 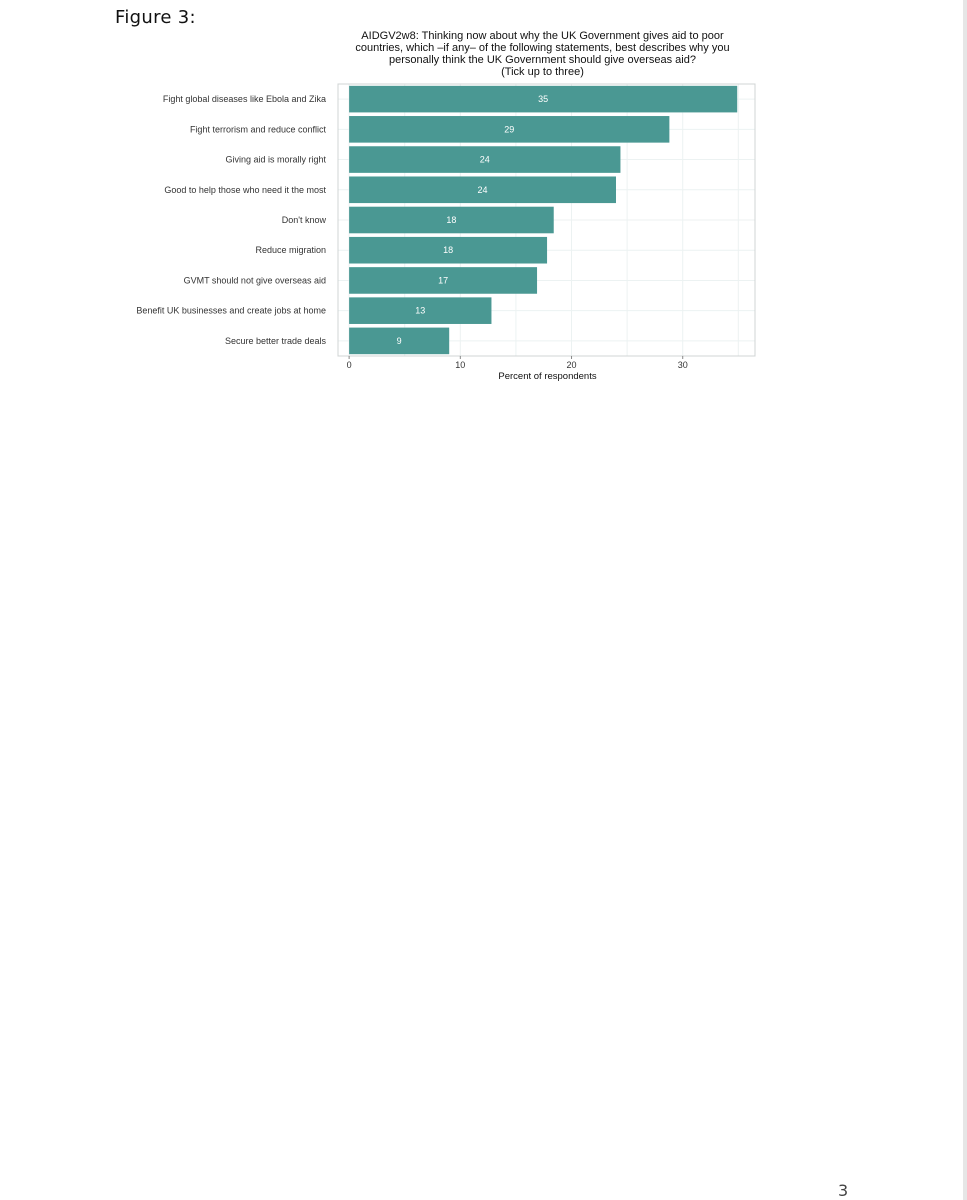 What do you see at coordinates (258, 129) in the screenshot?
I see `category-label: Fight terrorism and reduce conflict` at bounding box center [258, 129].